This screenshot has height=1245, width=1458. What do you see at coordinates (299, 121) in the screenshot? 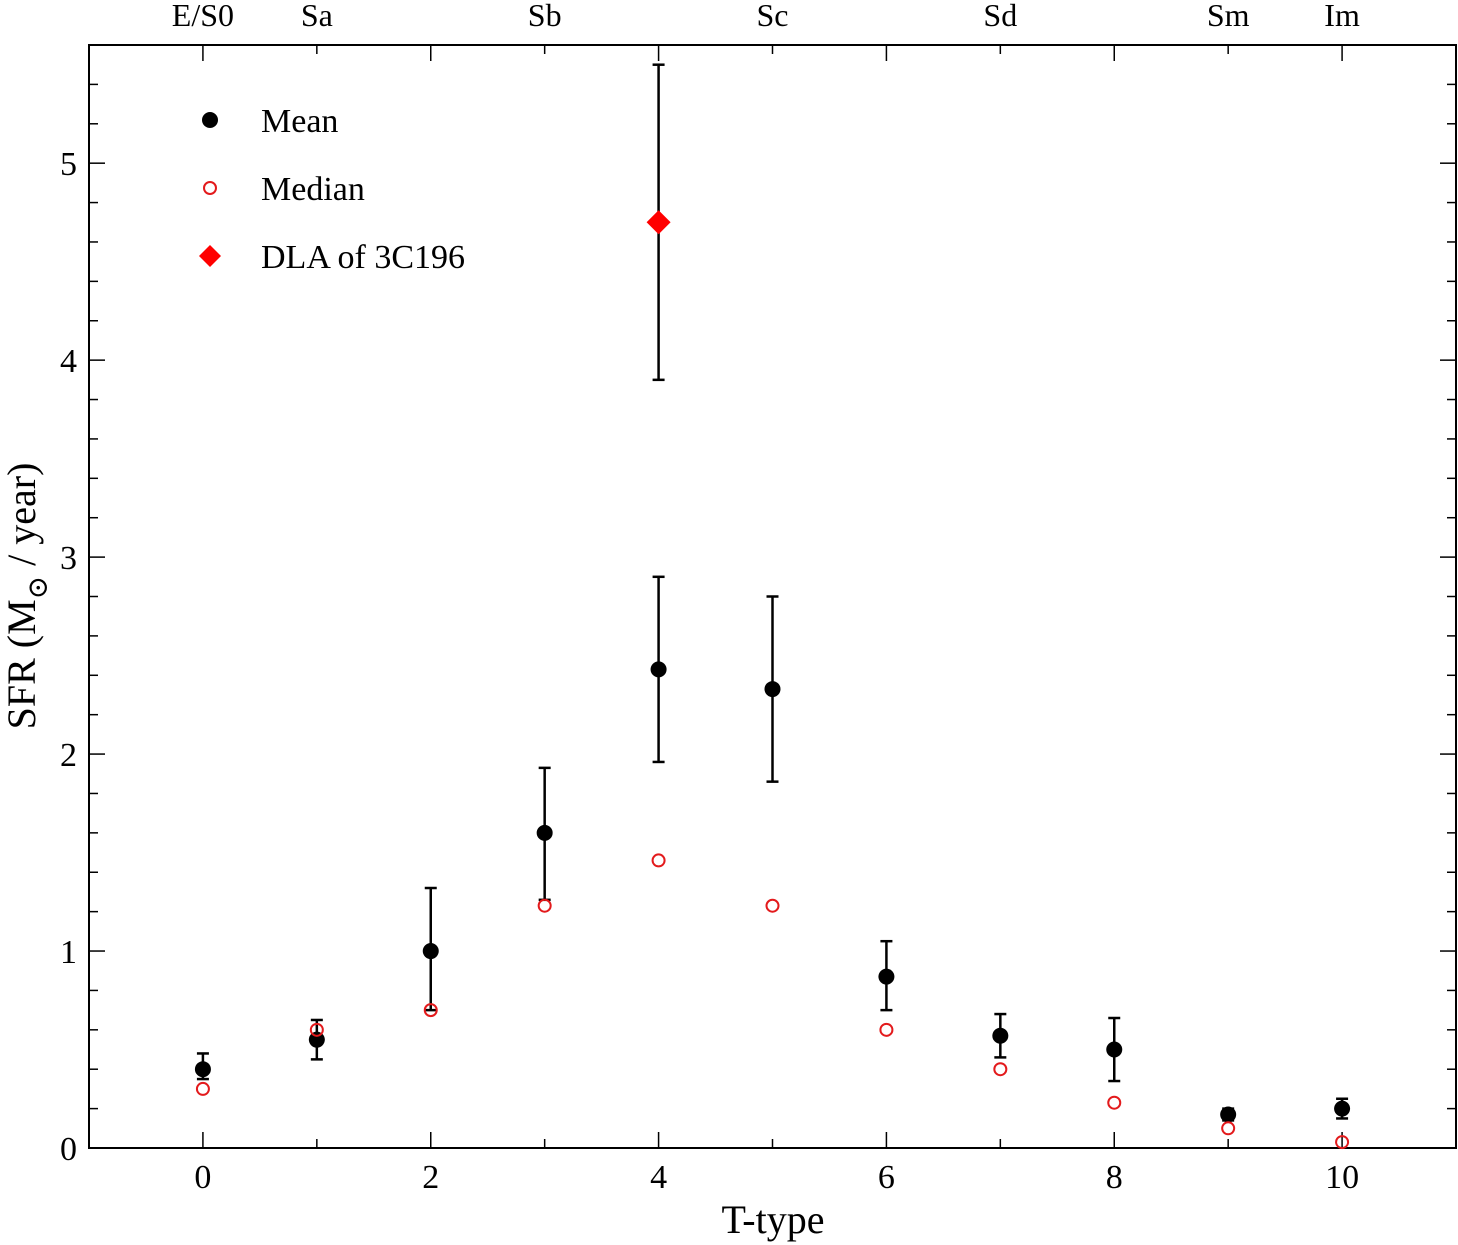
I see `legend-label: Mean` at bounding box center [299, 121].